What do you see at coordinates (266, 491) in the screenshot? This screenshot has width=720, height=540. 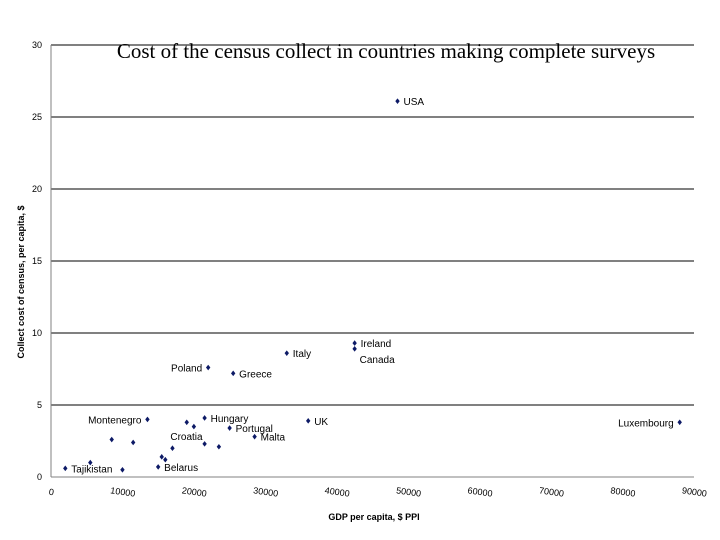 I see `x-tick-label: 30000` at bounding box center [266, 491].